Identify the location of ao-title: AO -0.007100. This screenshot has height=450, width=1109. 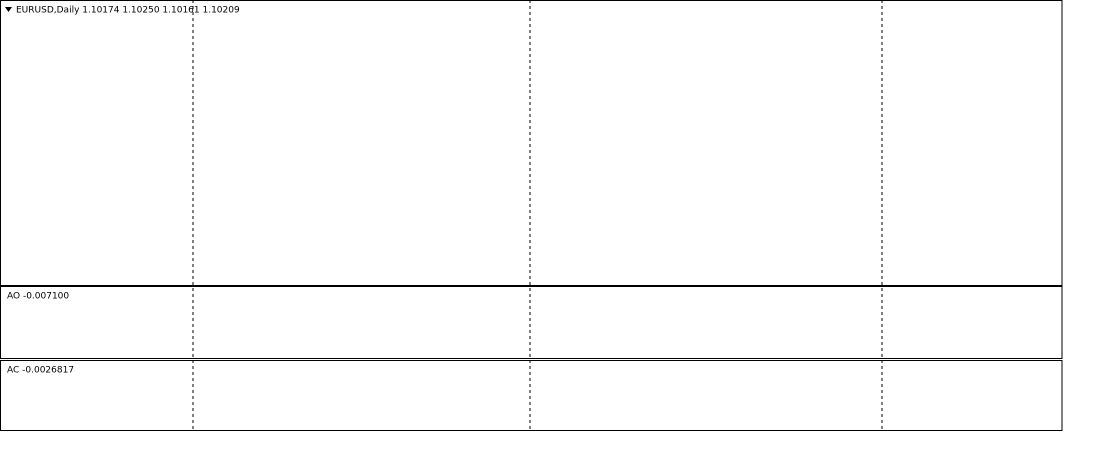
(38, 297).